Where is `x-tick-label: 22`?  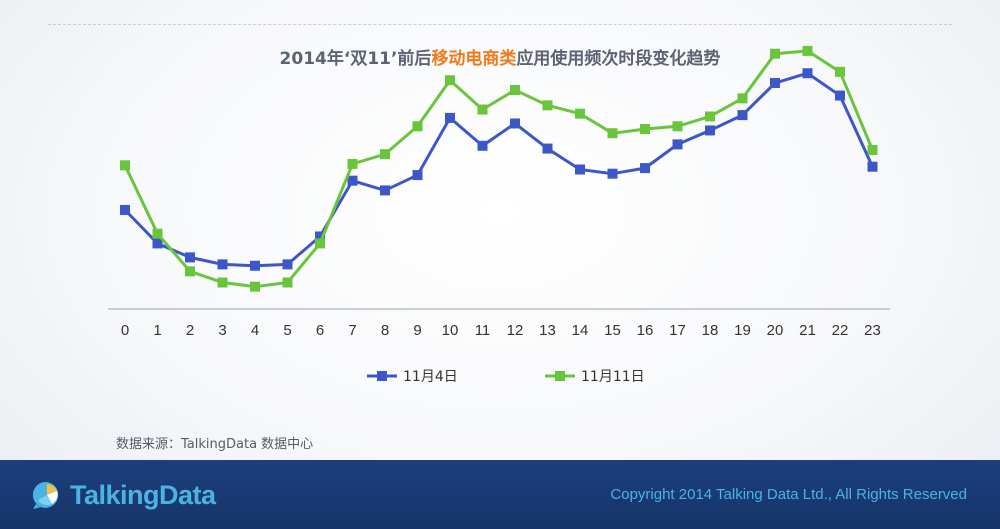
x-tick-label: 22 is located at coordinates (840, 330).